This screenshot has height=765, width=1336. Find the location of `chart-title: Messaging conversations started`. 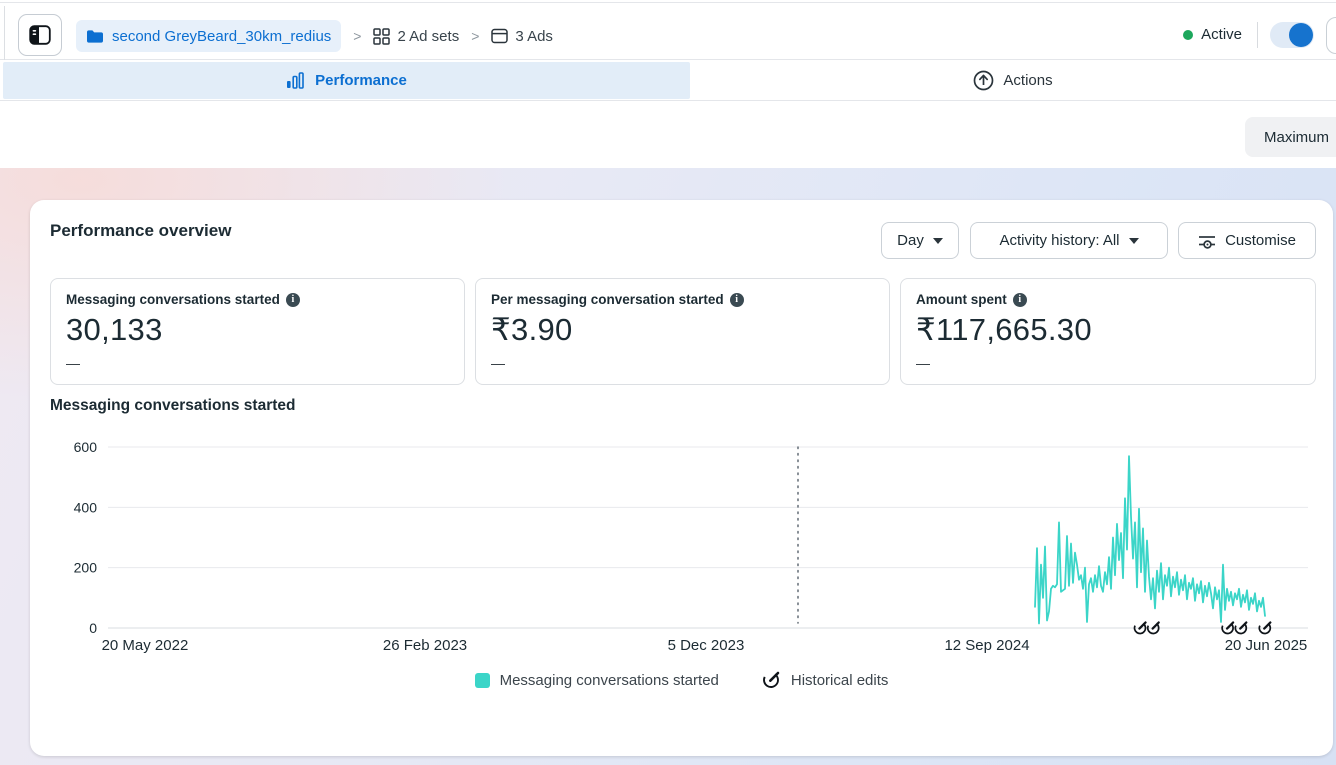

chart-title: Messaging conversations started is located at coordinates (173, 405).